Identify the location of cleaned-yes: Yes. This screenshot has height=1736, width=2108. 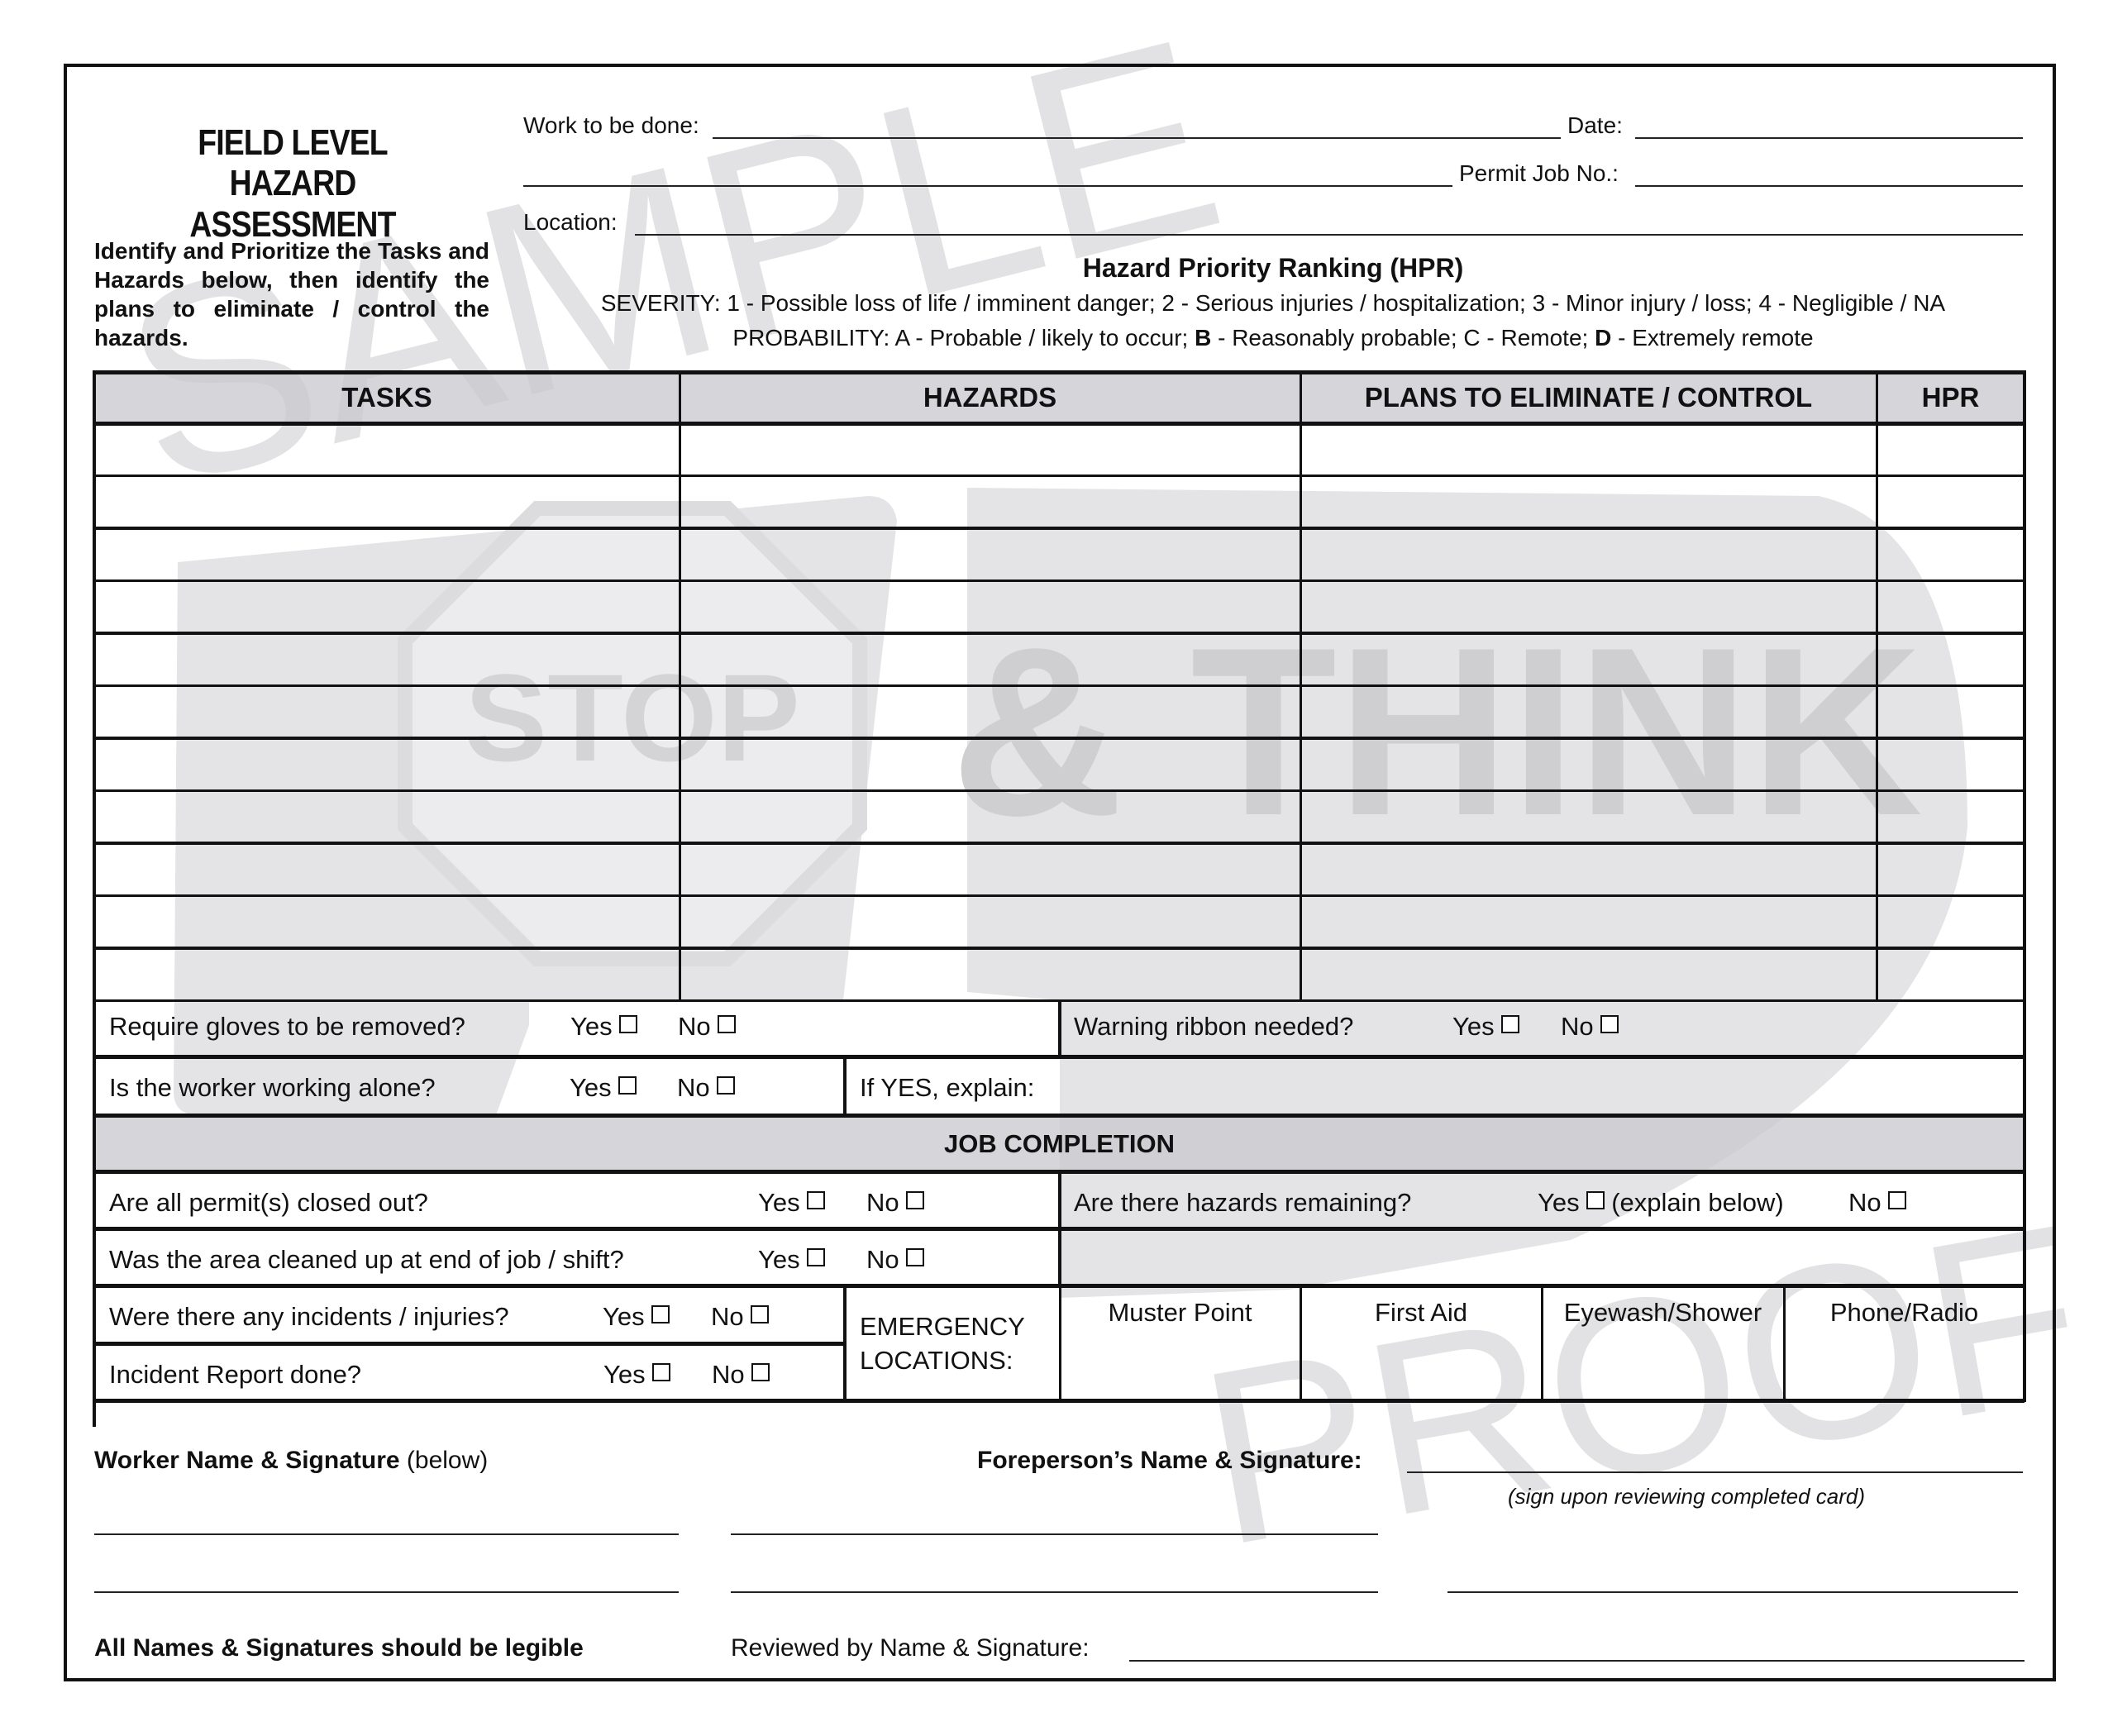
(791, 1260).